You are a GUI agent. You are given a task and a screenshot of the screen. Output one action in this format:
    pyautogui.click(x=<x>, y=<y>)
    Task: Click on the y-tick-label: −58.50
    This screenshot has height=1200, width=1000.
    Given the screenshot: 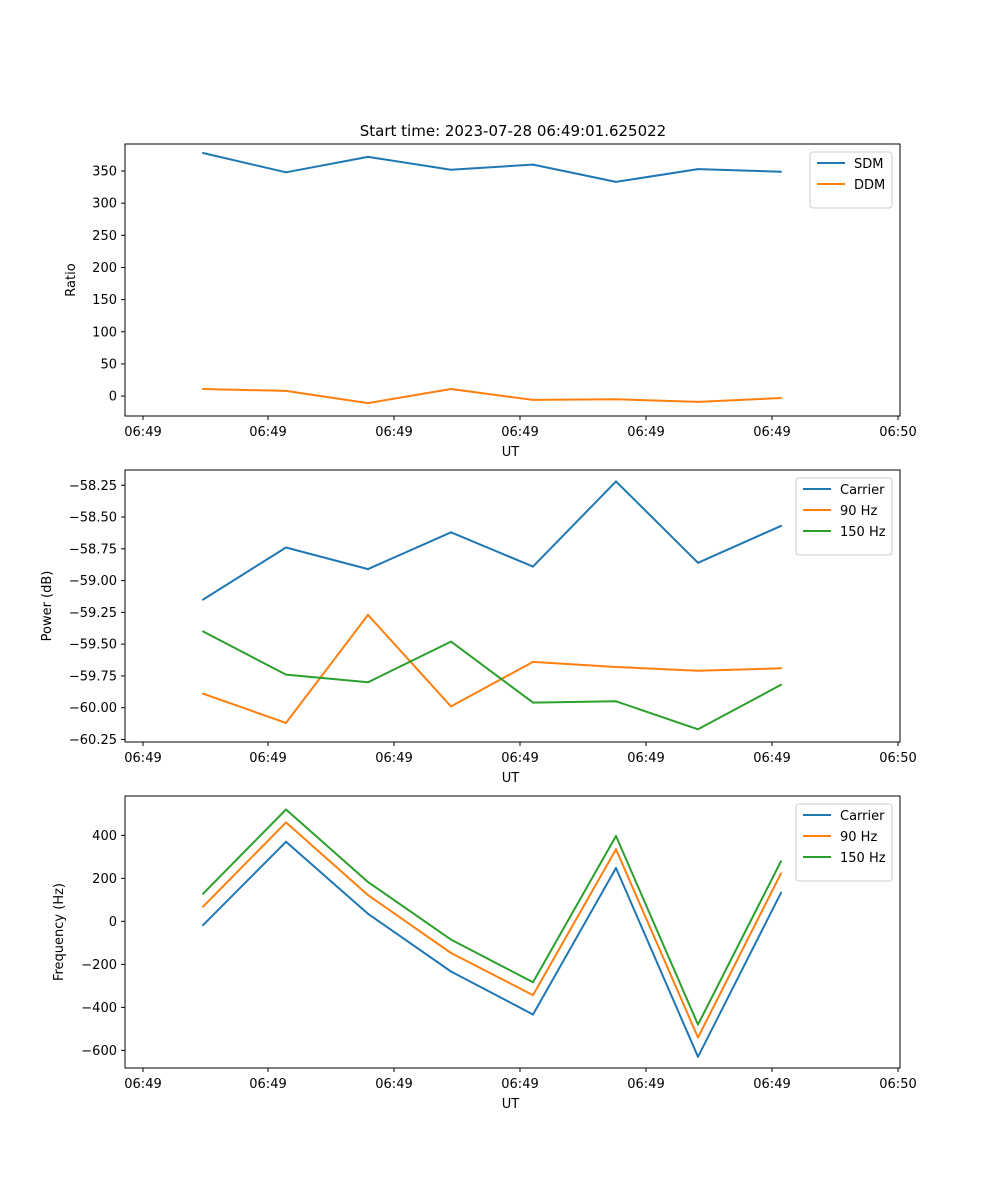 What is the action you would take?
    pyautogui.click(x=93, y=518)
    